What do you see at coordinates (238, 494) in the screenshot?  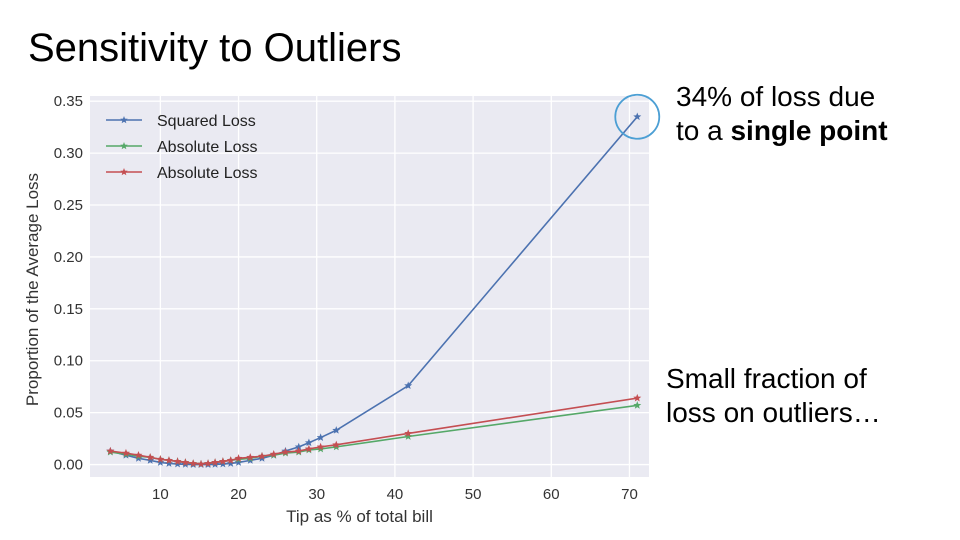 I see `x-tick-label: 20` at bounding box center [238, 494].